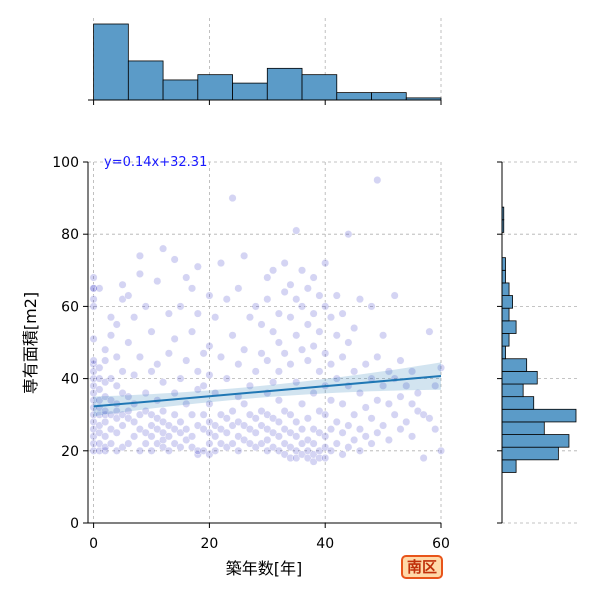 This screenshot has height=600, width=600. Describe the element at coordinates (30, 343) in the screenshot. I see `y-axis-label: 専有面積[m2]` at that location.